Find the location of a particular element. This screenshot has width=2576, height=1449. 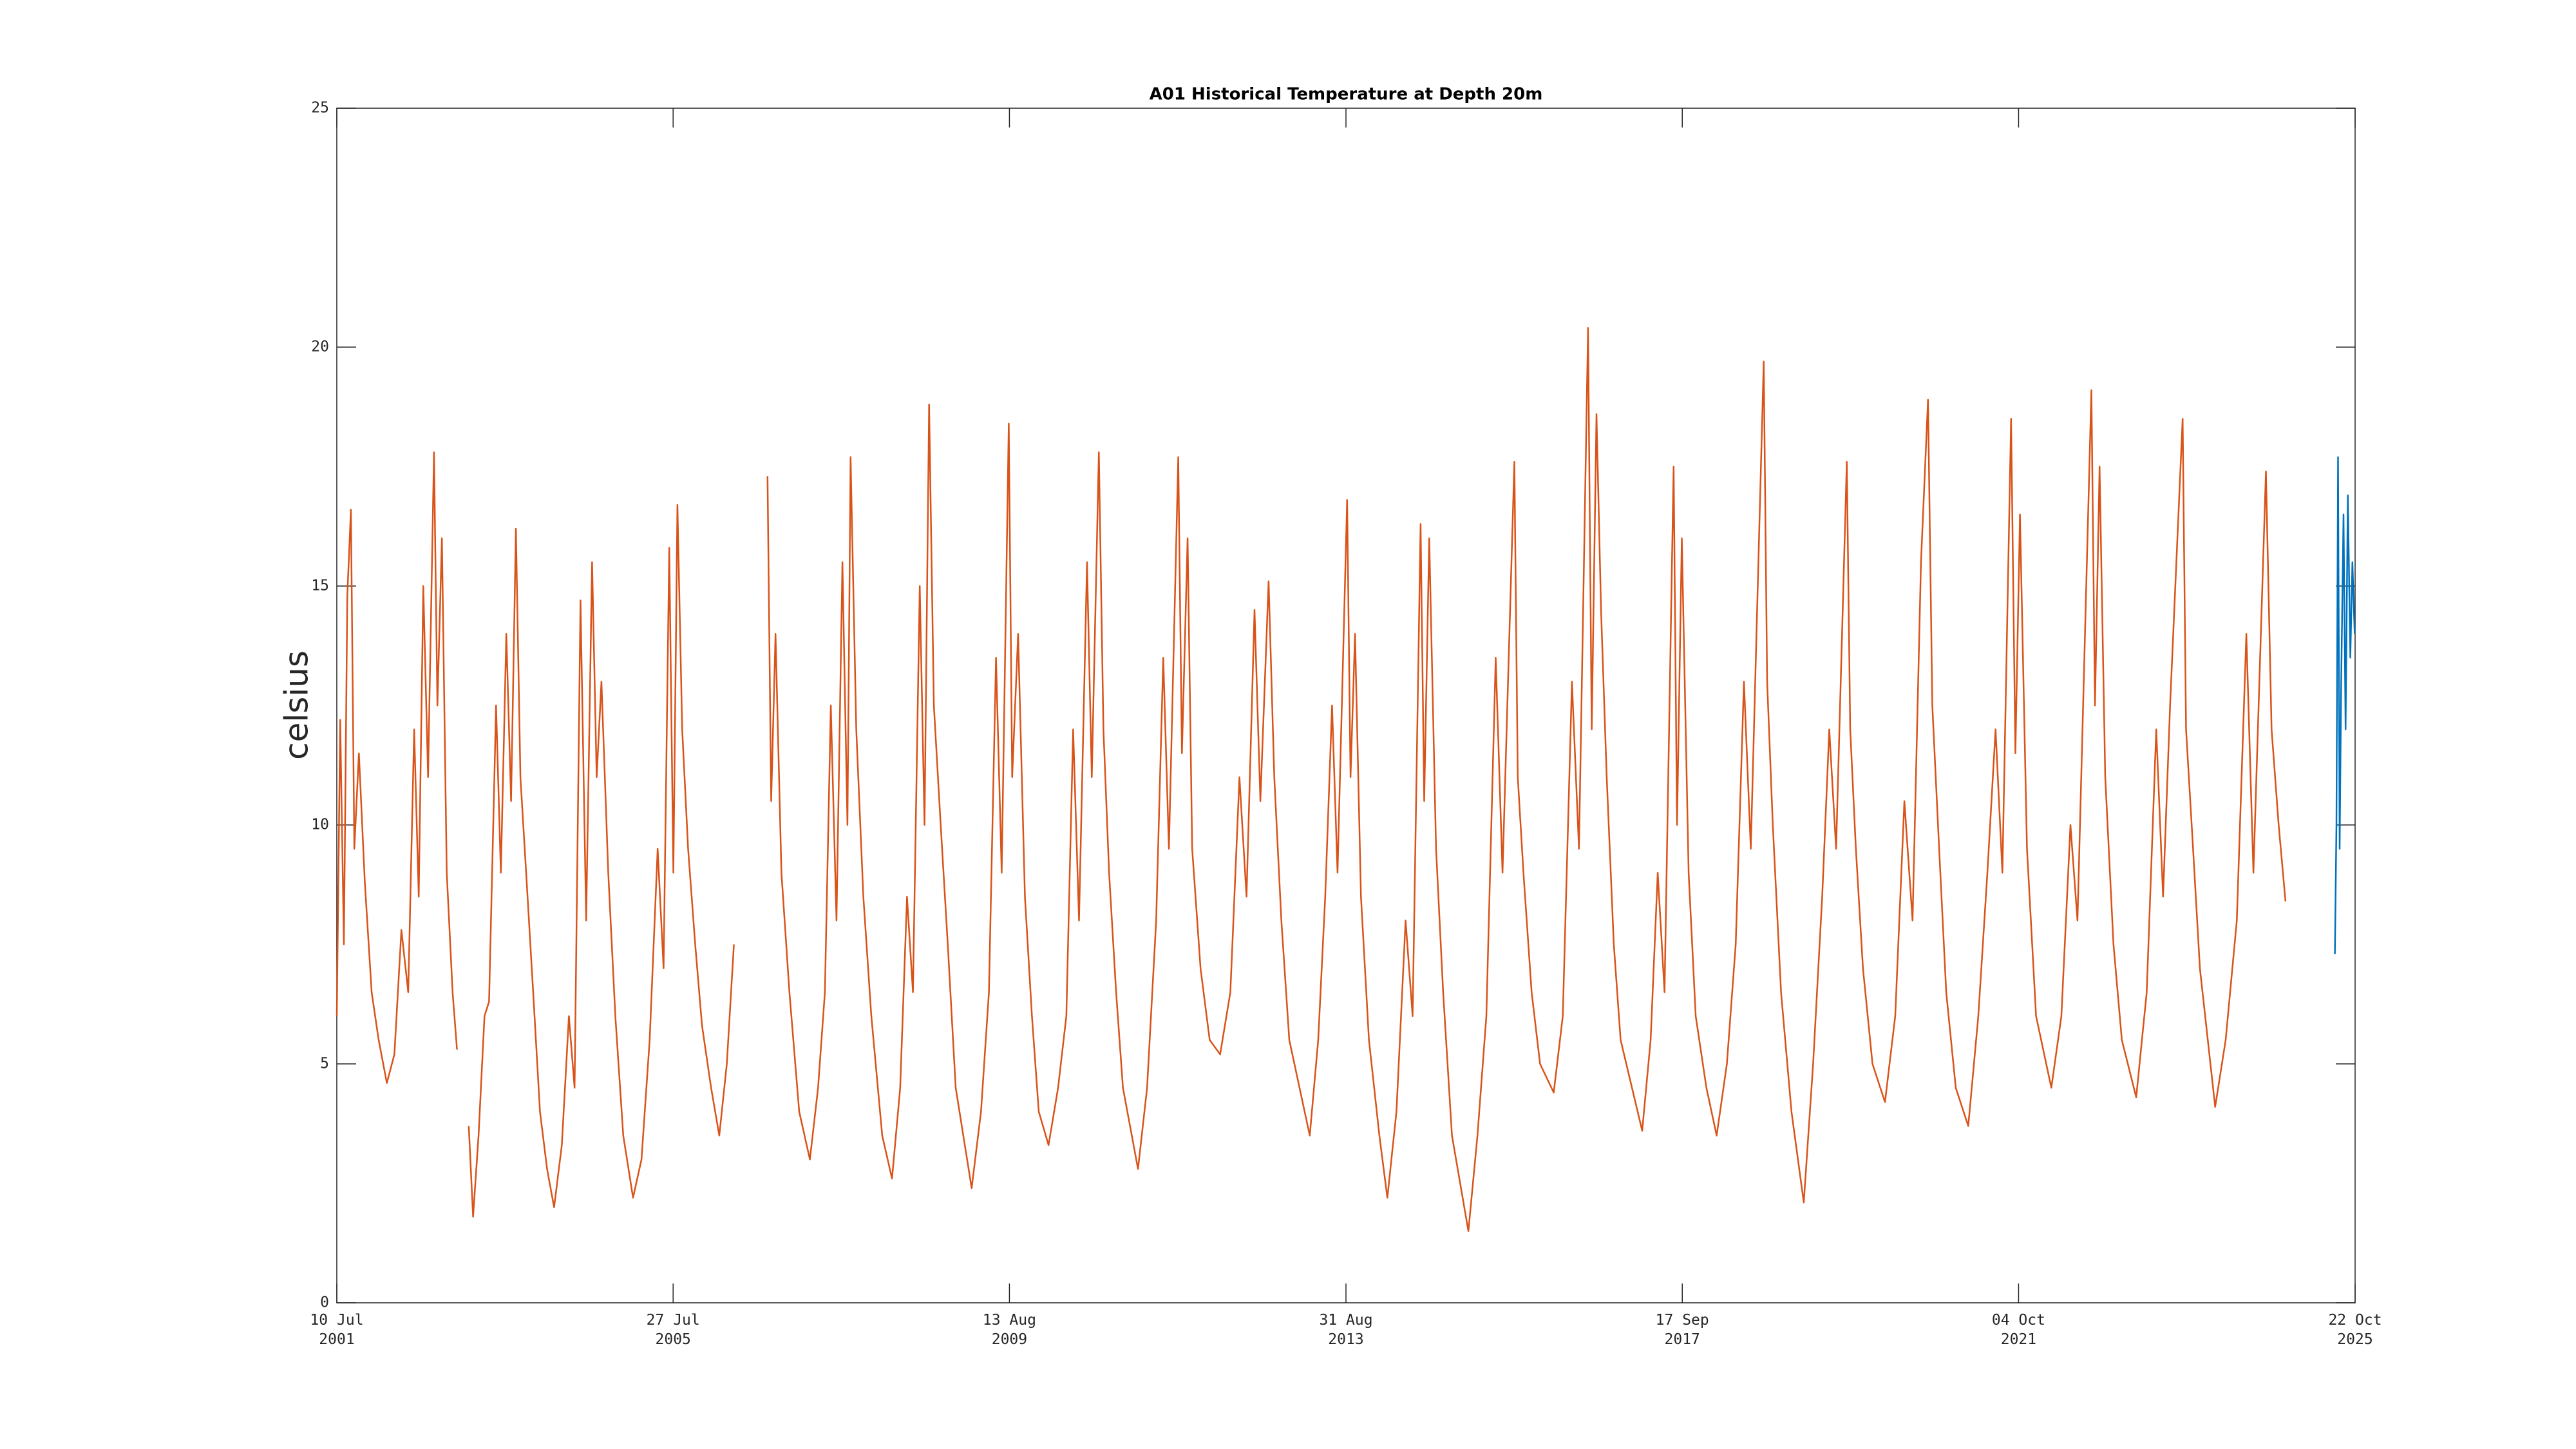

y-tick-label: 25 is located at coordinates (320, 108).